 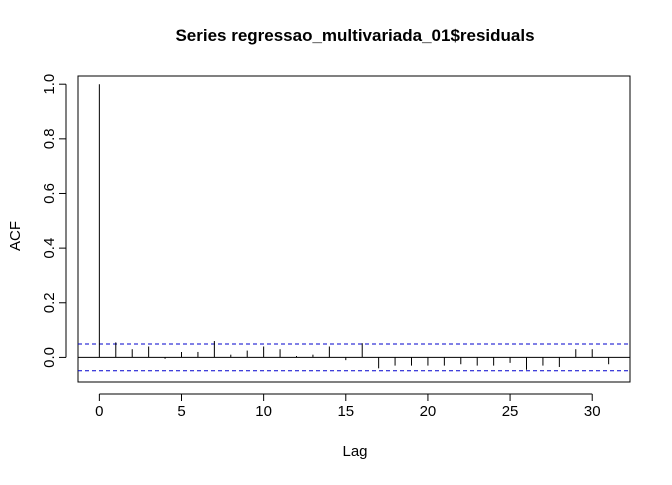 What do you see at coordinates (49, 138) in the screenshot?
I see `y-tick-label: 0.8` at bounding box center [49, 138].